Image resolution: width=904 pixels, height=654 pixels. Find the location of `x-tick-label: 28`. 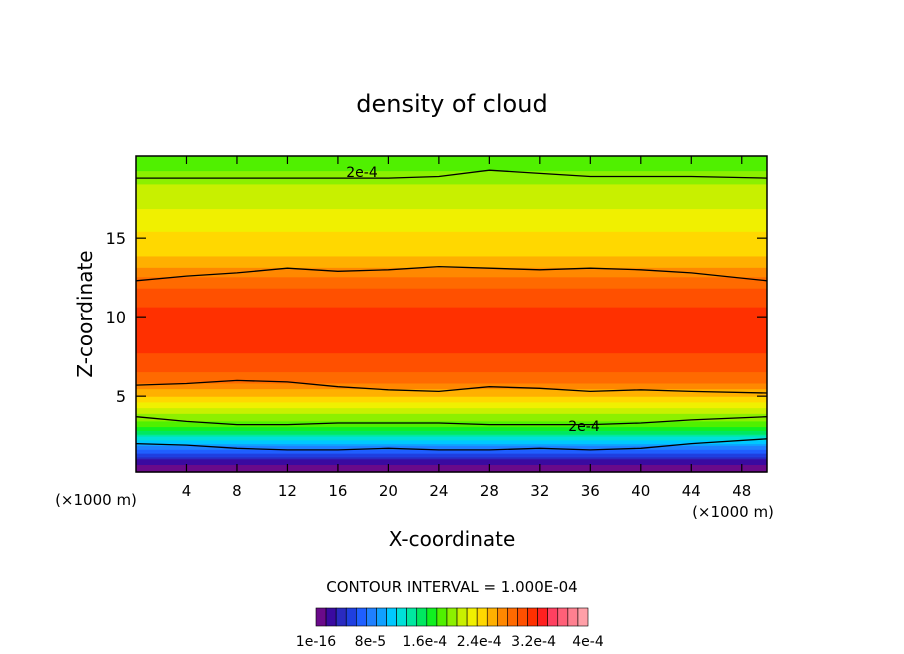

x-tick-label: 28 is located at coordinates (489, 491).